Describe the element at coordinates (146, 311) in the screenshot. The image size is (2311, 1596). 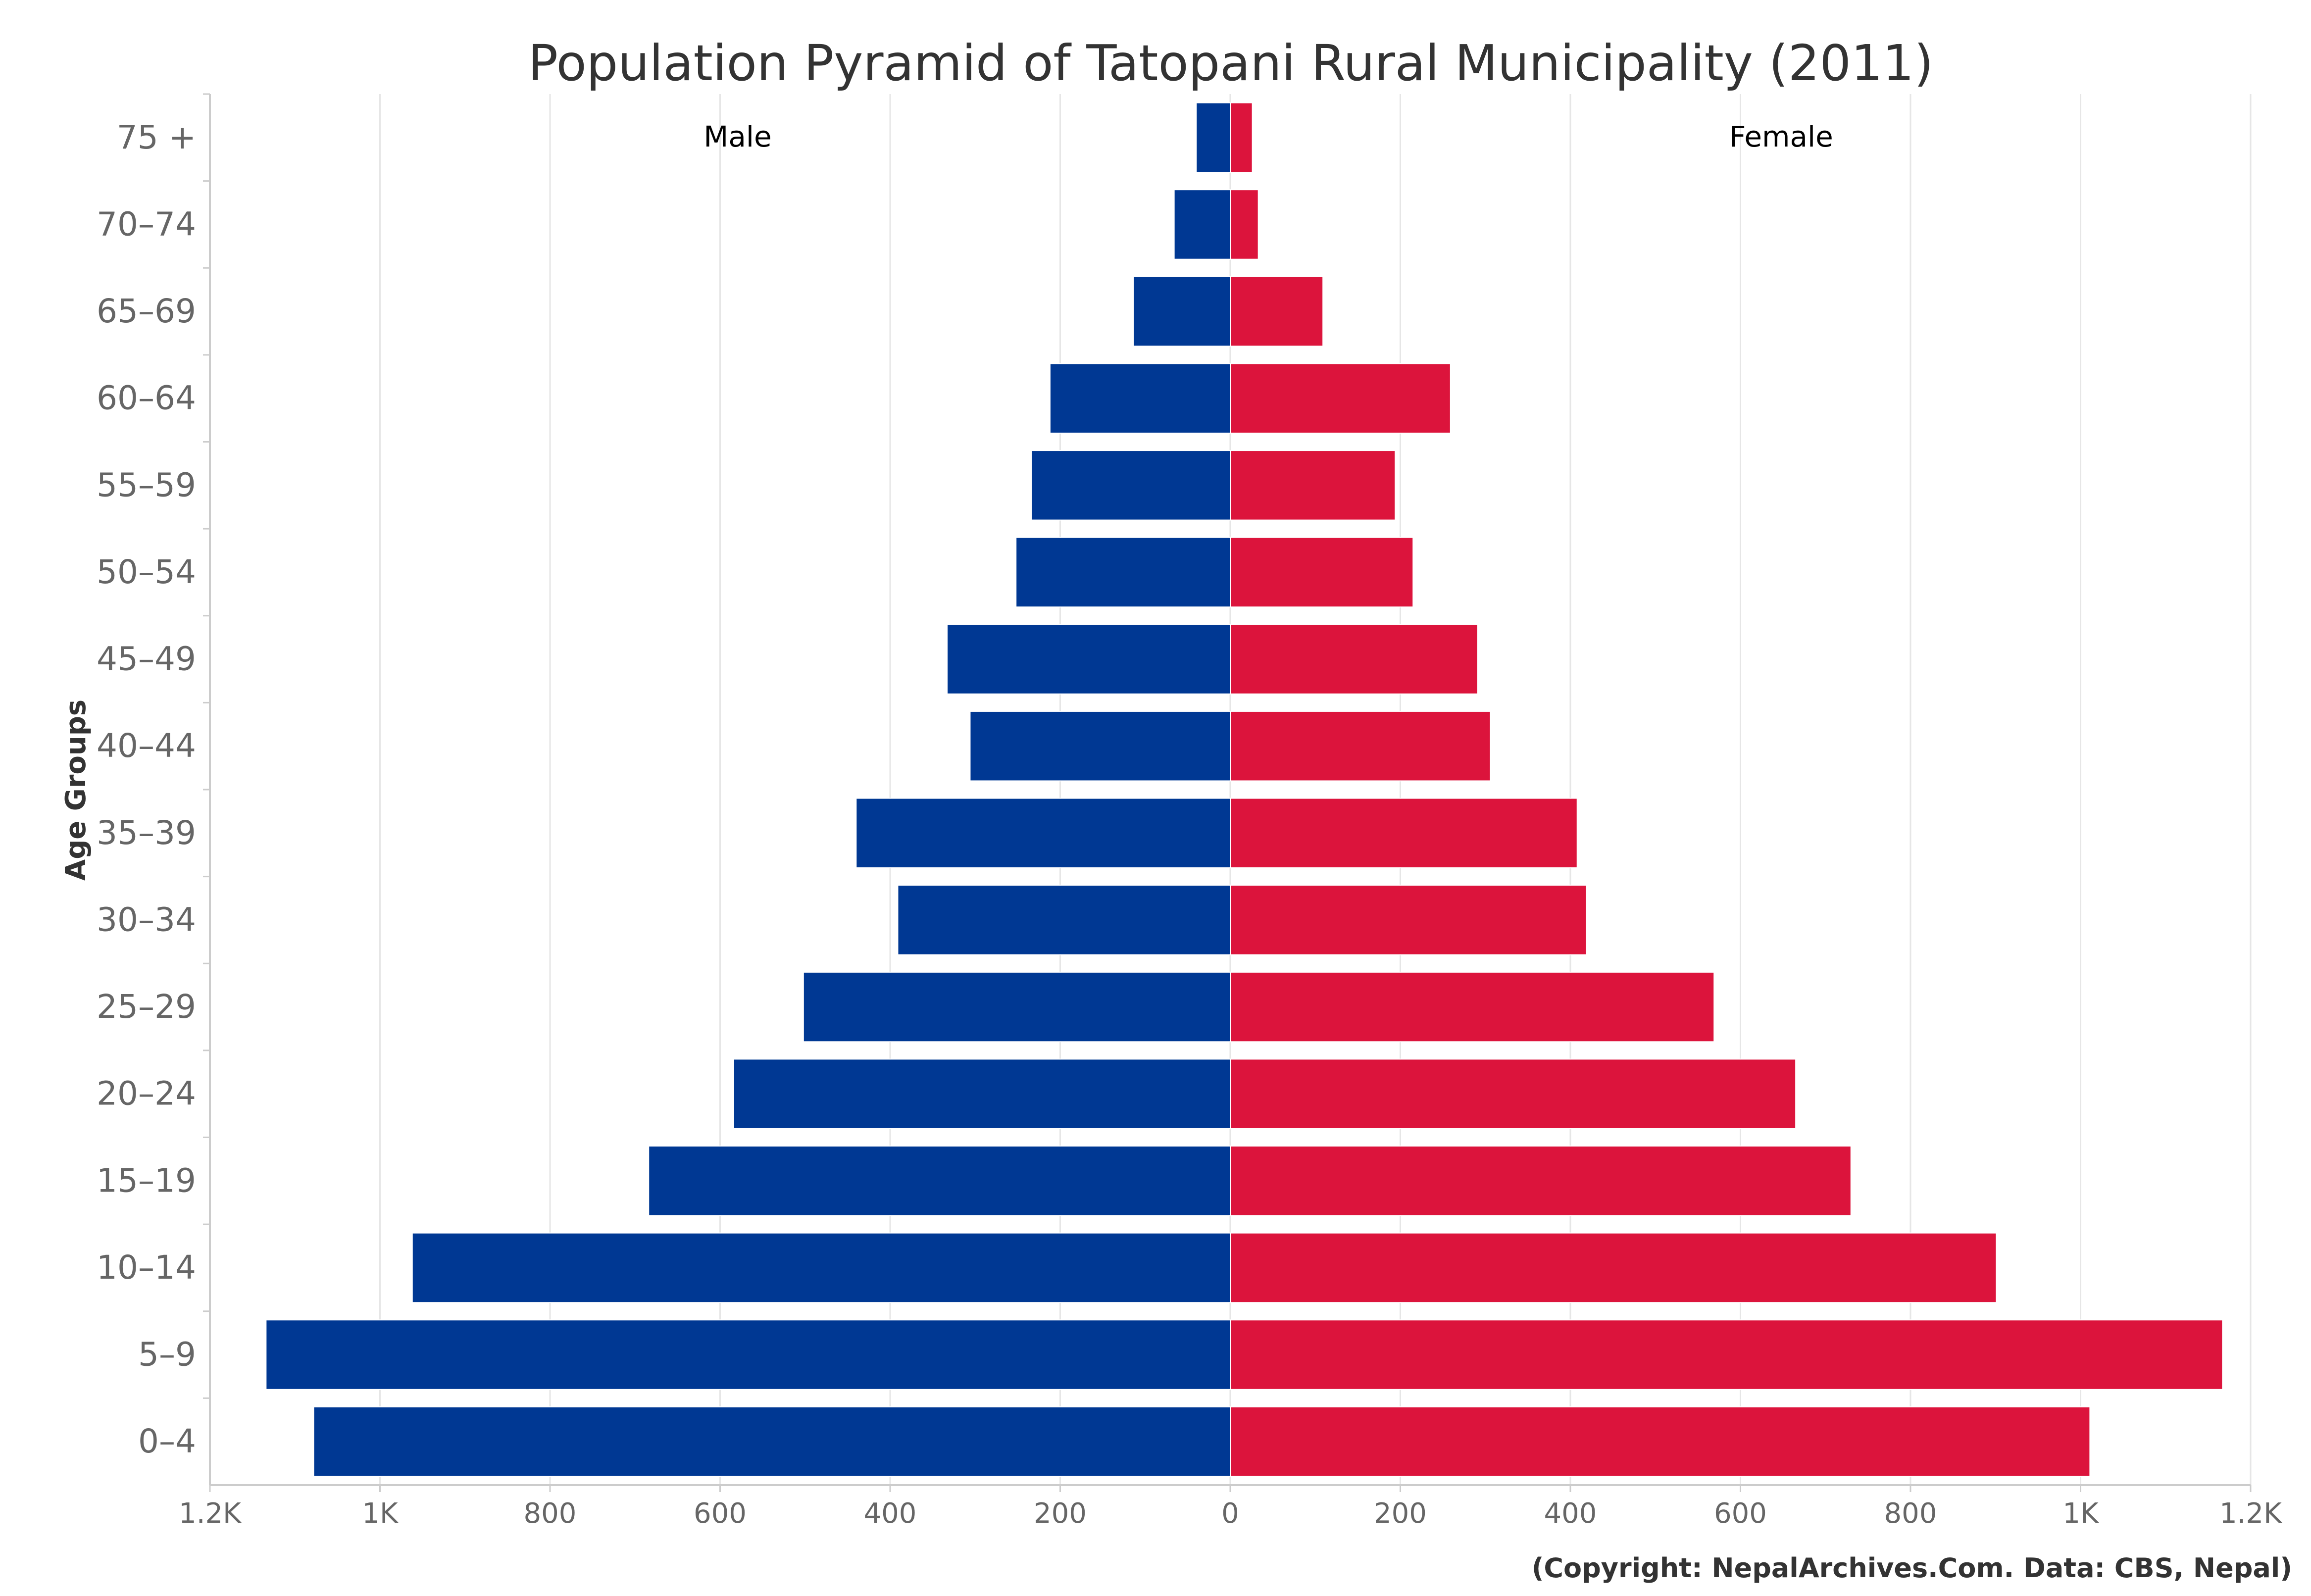
I see `y-tick-label: 65–69` at that location.